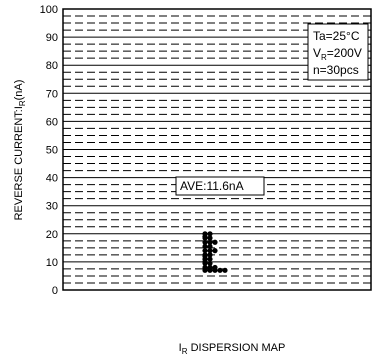  Describe the element at coordinates (52, 207) in the screenshot. I see `y-tick-label: 30` at that location.